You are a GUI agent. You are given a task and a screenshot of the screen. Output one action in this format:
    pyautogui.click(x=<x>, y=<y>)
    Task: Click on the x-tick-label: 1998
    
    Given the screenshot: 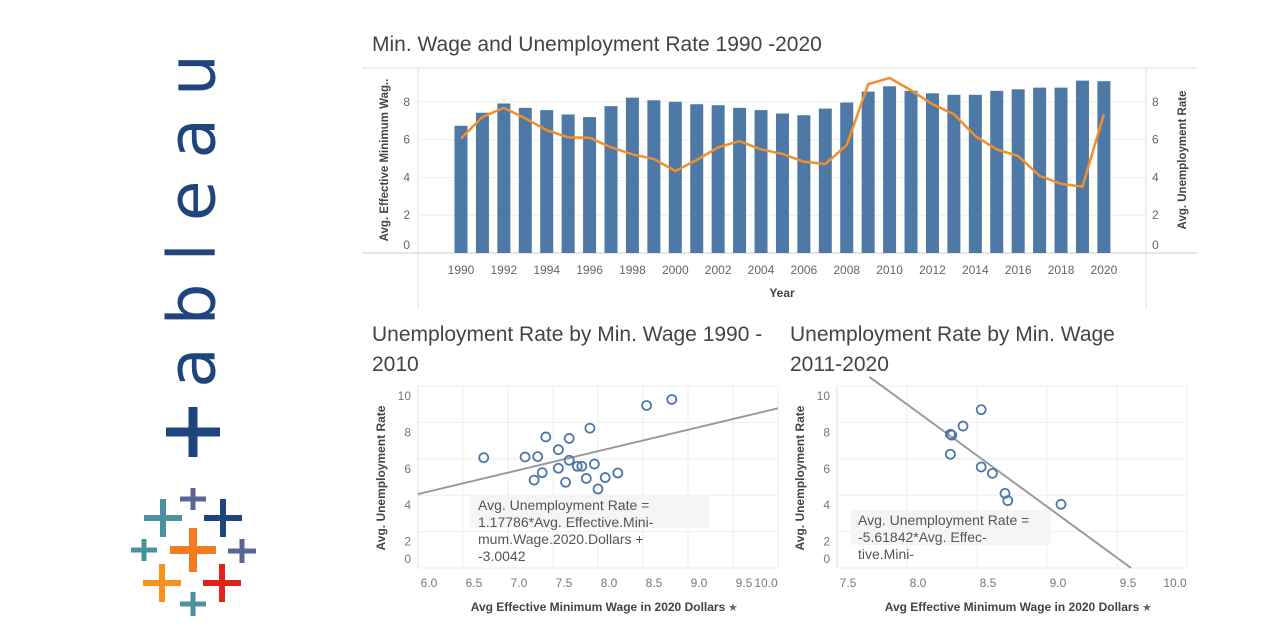 What is the action you would take?
    pyautogui.click(x=632, y=270)
    